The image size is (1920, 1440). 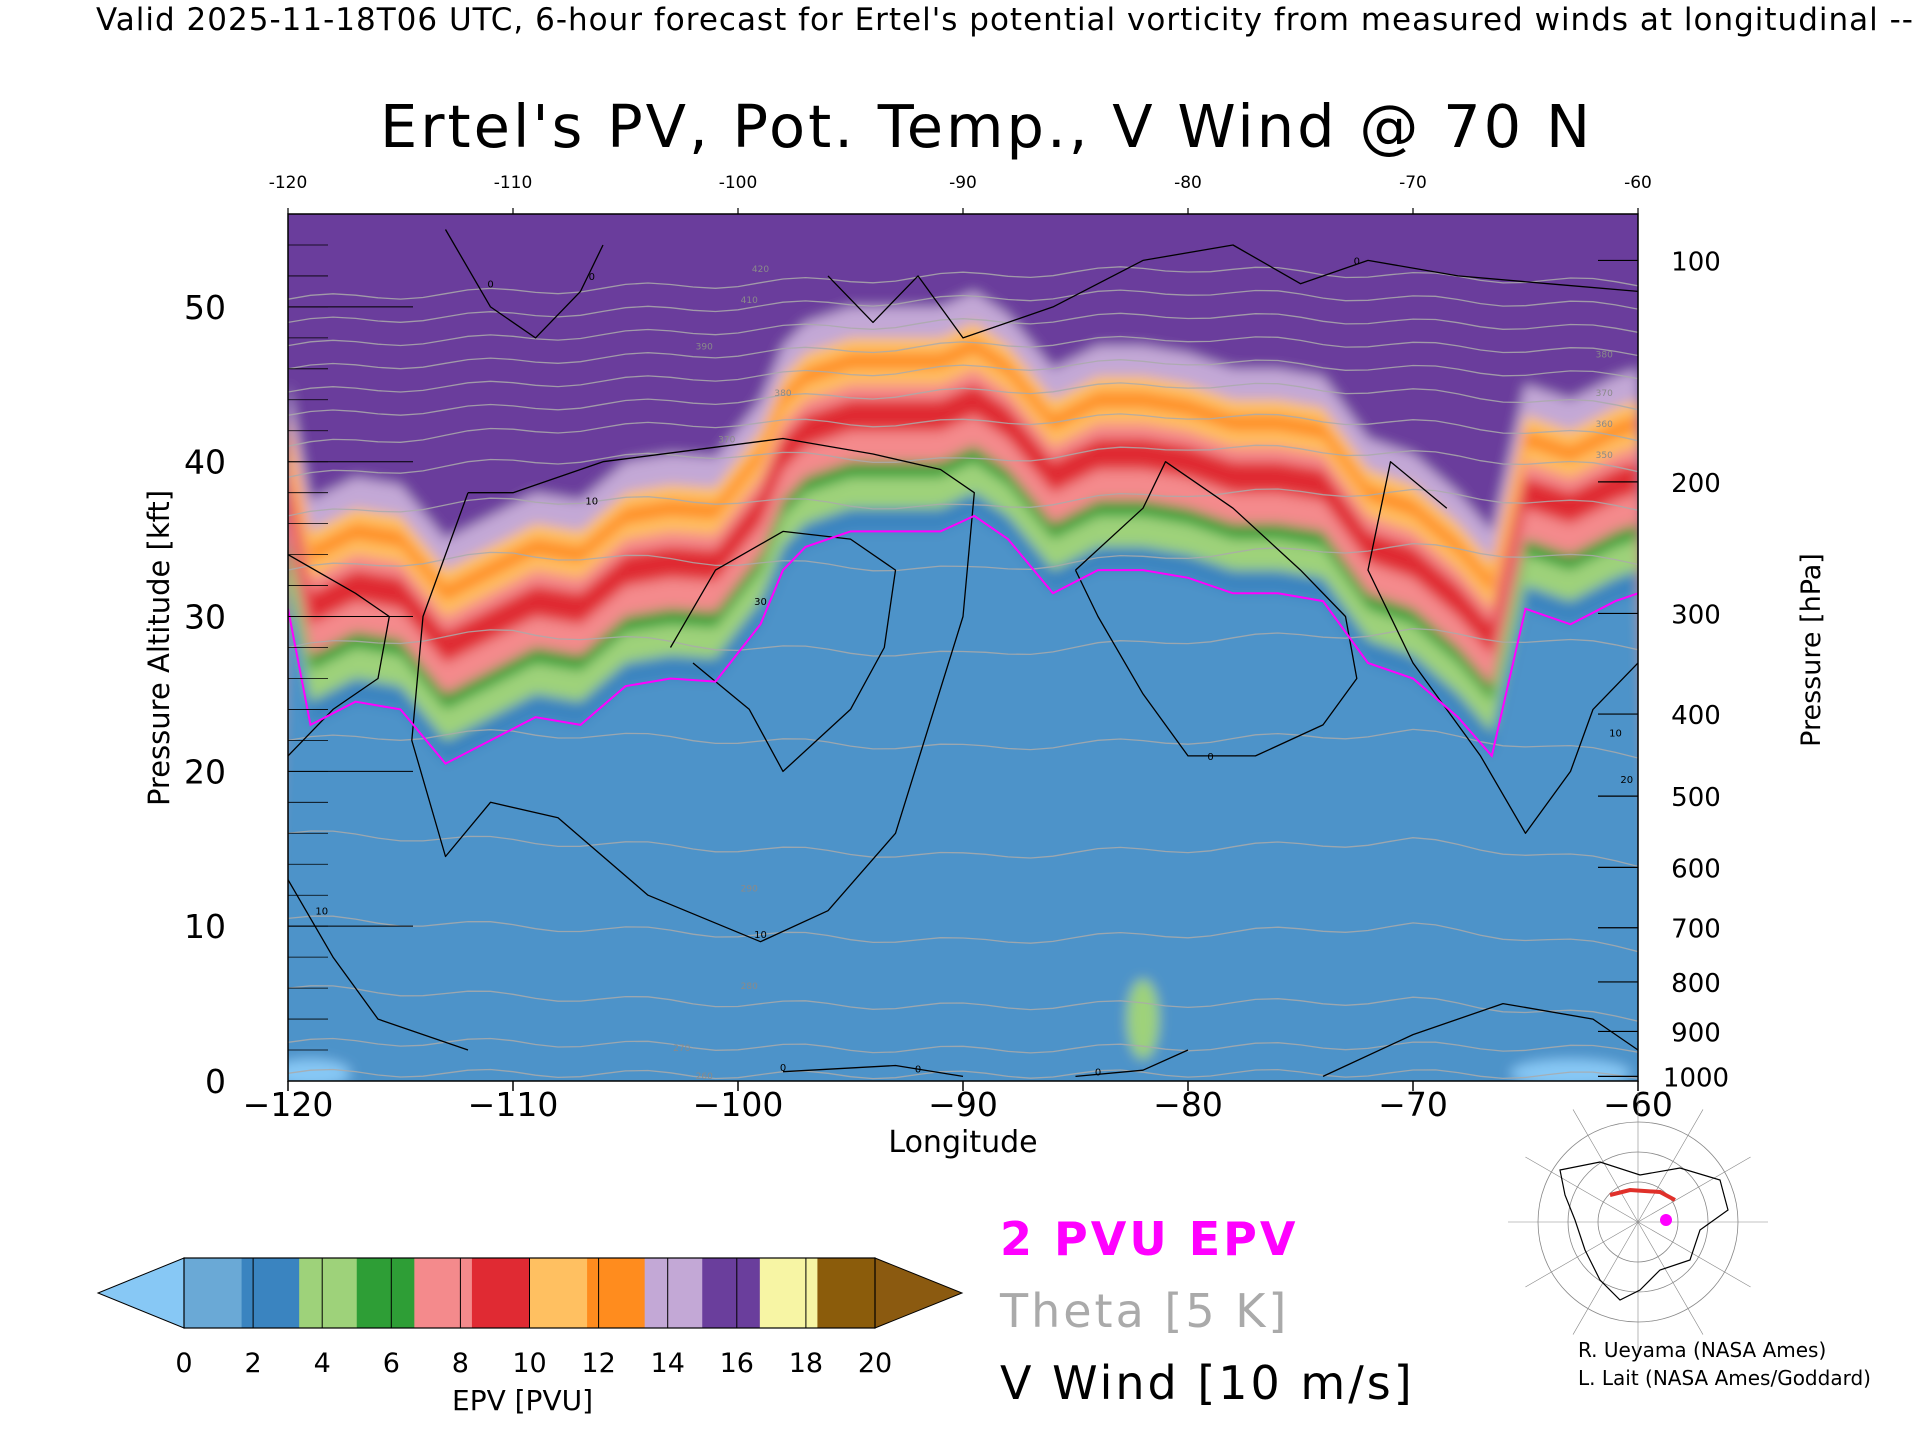 I want to click on colorbar-tick-label: 12, so click(x=598, y=1363).